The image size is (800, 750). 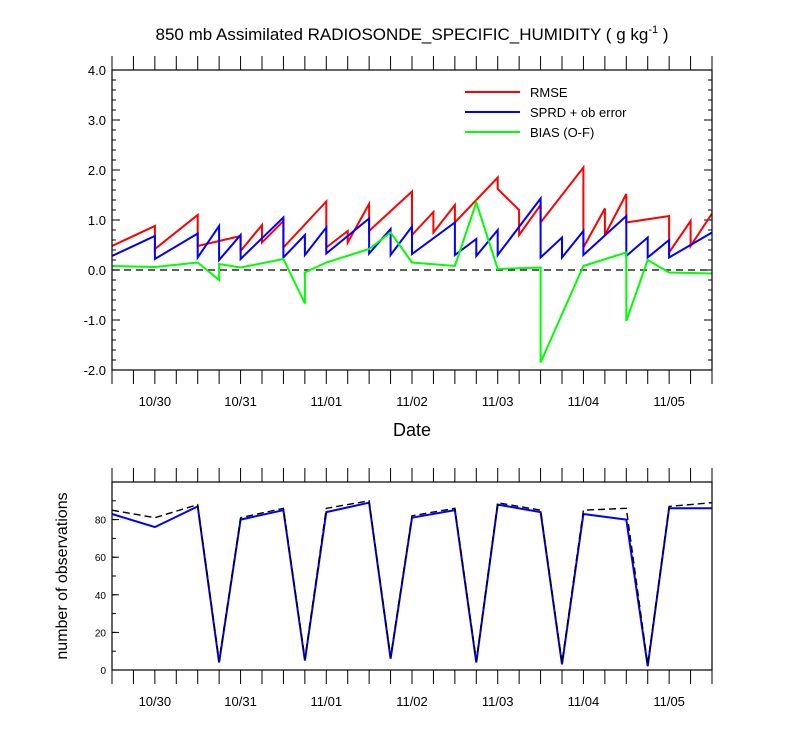 What do you see at coordinates (97, 120) in the screenshot?
I see `y-tick-label: 3.0` at bounding box center [97, 120].